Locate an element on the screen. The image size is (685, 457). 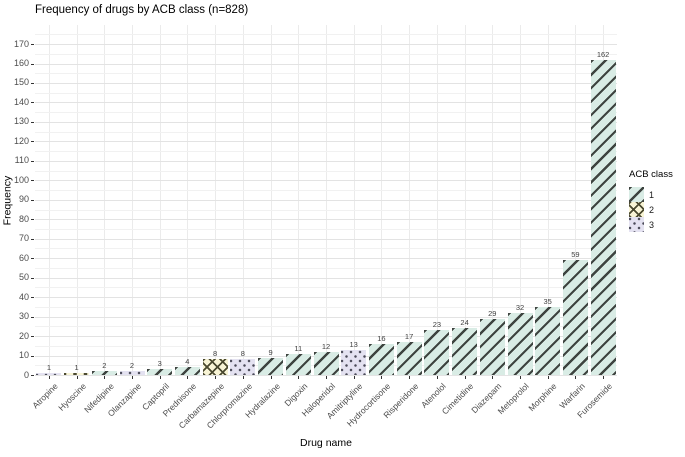
y-tick-label: 100 is located at coordinates (21, 179).